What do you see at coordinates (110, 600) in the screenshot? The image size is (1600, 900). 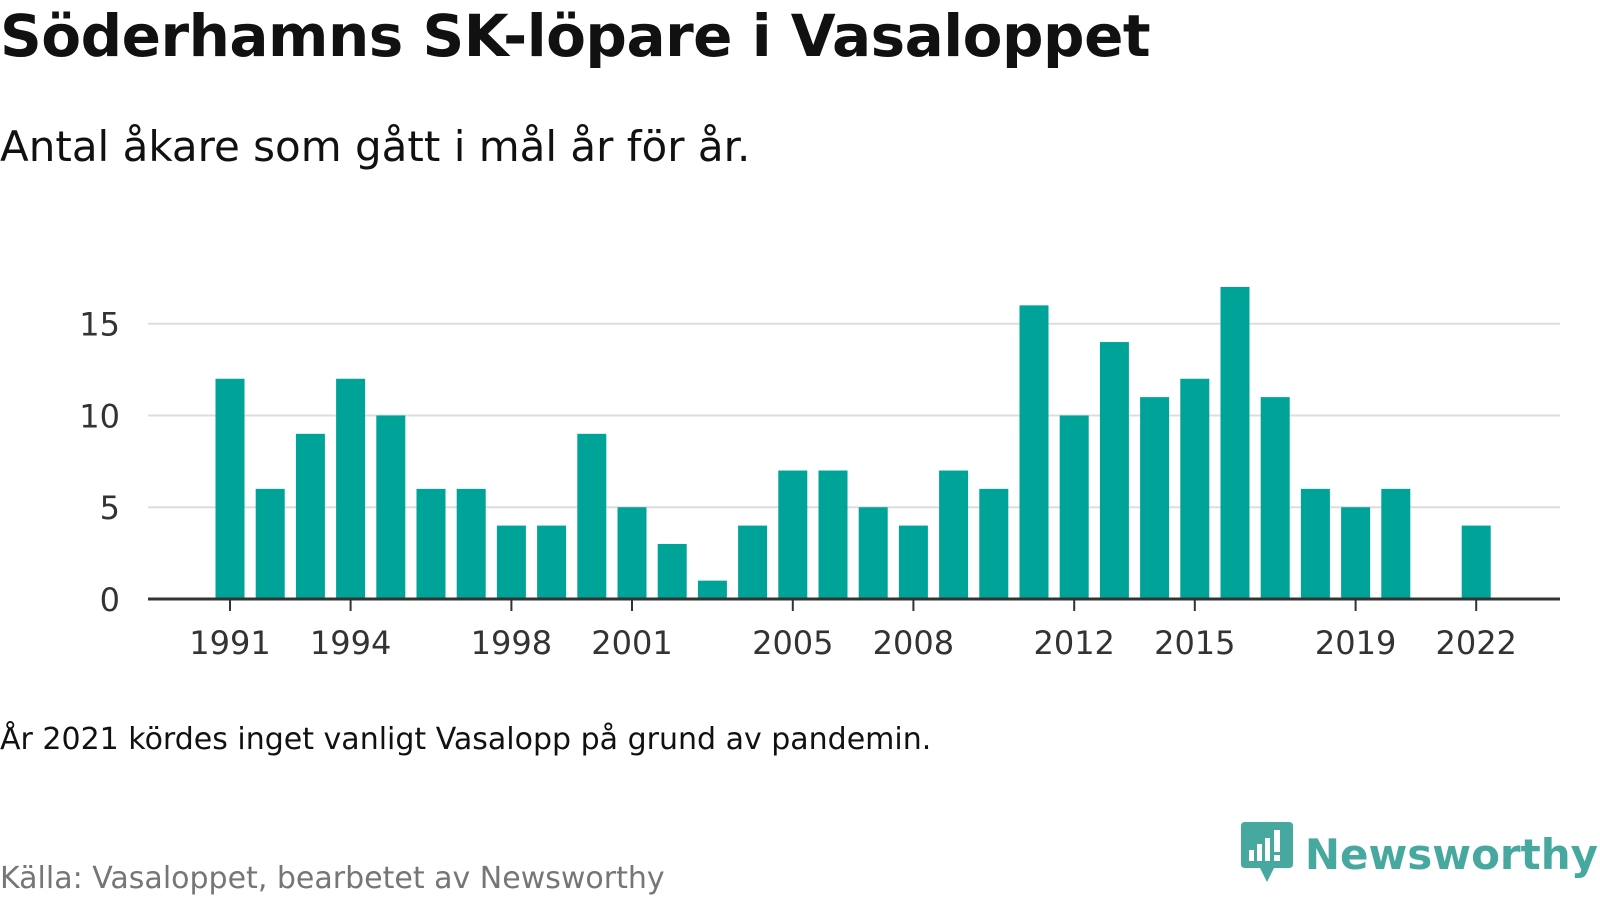 I see `y-tick-label: 0` at bounding box center [110, 600].